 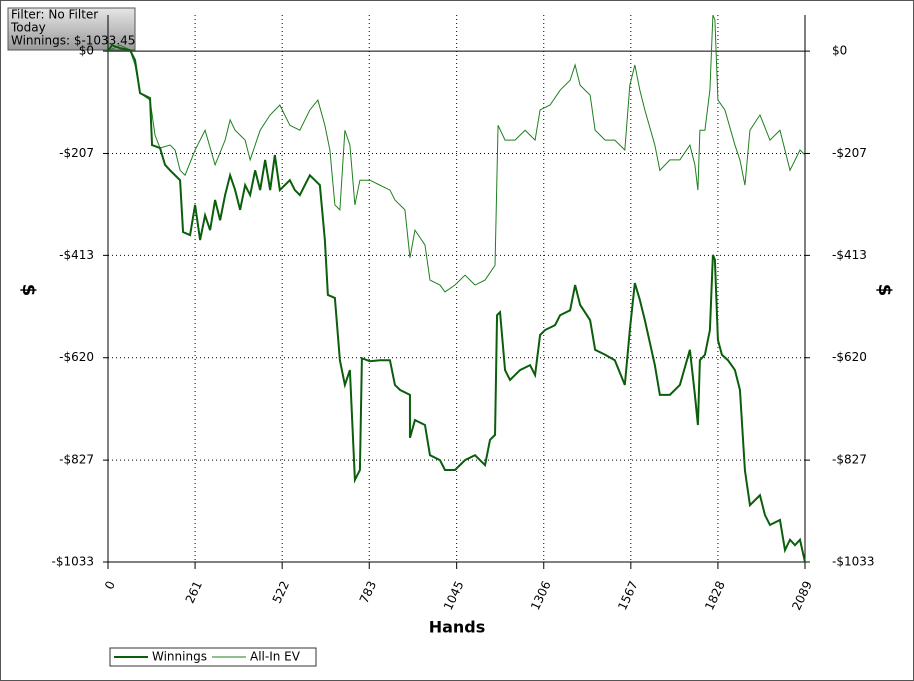 What do you see at coordinates (76, 460) in the screenshot?
I see `y-tick-label: -$827` at bounding box center [76, 460].